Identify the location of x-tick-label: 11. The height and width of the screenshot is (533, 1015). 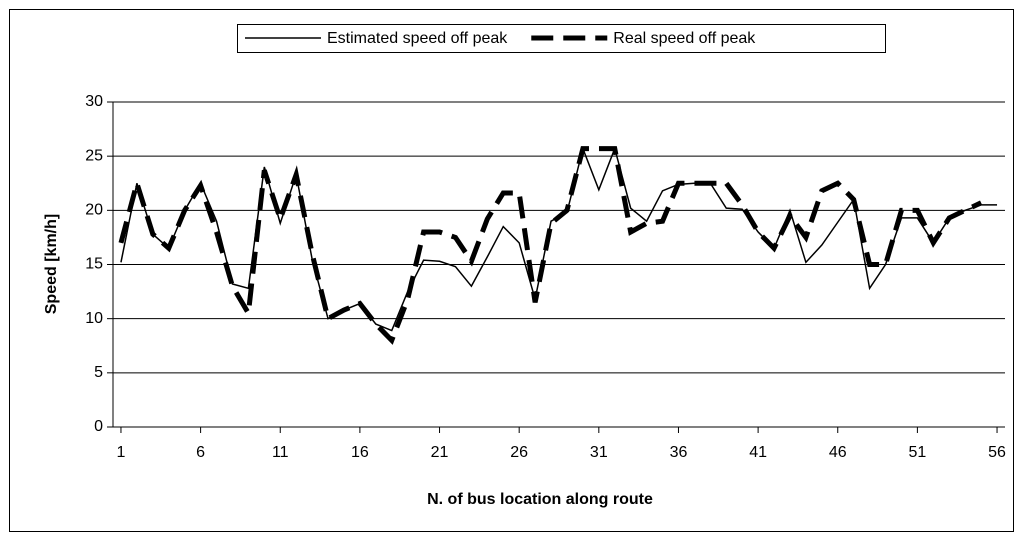
(280, 452).